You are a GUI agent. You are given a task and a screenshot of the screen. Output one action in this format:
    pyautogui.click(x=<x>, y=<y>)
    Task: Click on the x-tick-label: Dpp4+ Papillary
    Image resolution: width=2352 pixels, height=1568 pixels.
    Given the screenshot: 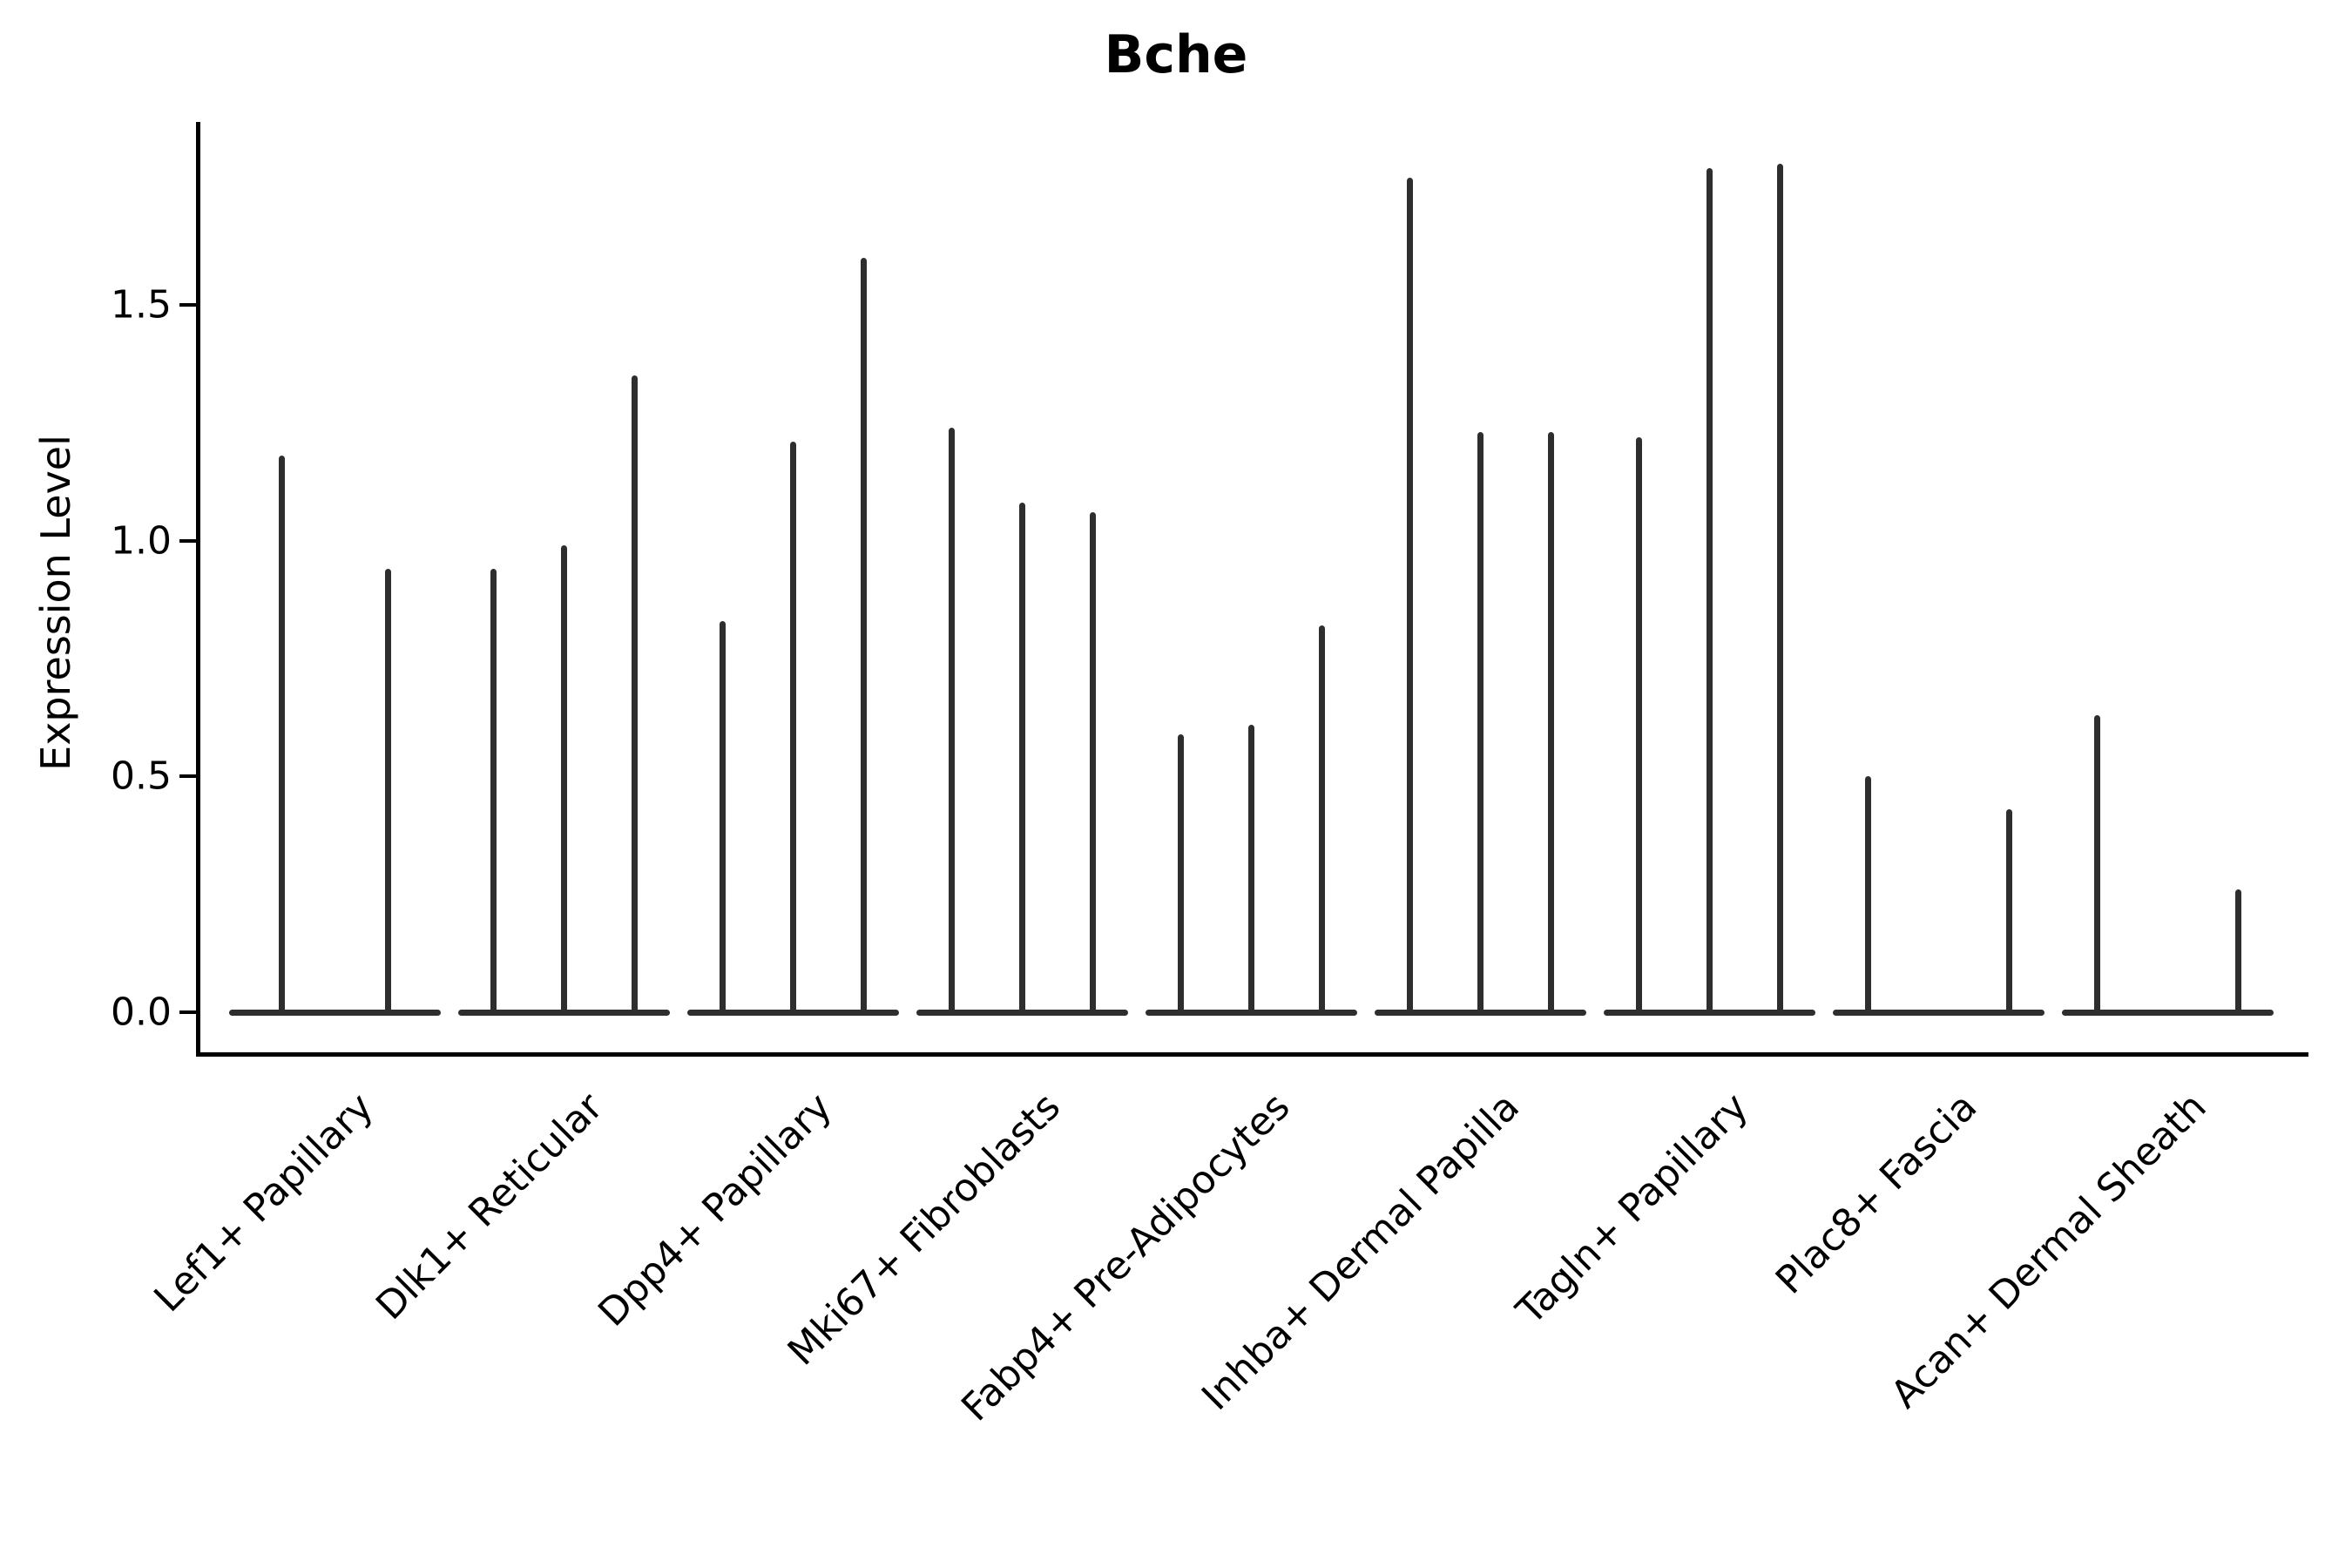 What is the action you would take?
    pyautogui.click(x=715, y=1210)
    